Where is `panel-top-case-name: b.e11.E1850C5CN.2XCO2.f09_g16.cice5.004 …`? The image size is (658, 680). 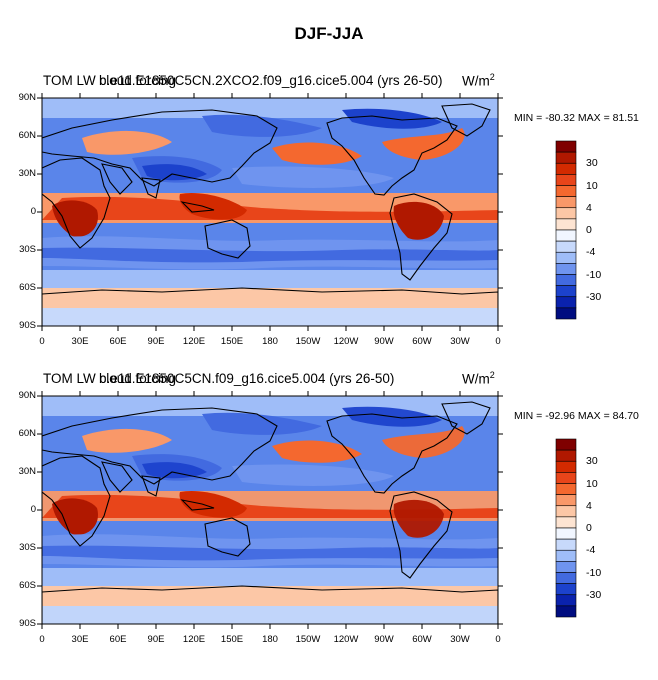 panel-top-case-name: b.e11.E1850C5CN.2XCO2.f09_g16.cice5.004 … is located at coordinates (271, 80).